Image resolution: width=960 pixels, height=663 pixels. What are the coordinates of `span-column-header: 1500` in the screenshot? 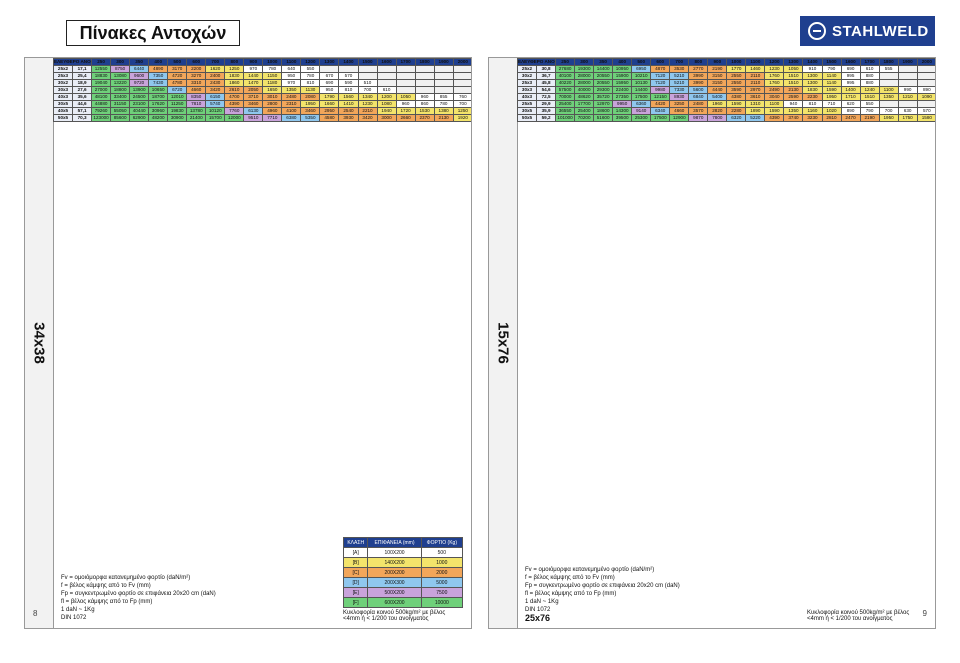 It's located at (831, 62).